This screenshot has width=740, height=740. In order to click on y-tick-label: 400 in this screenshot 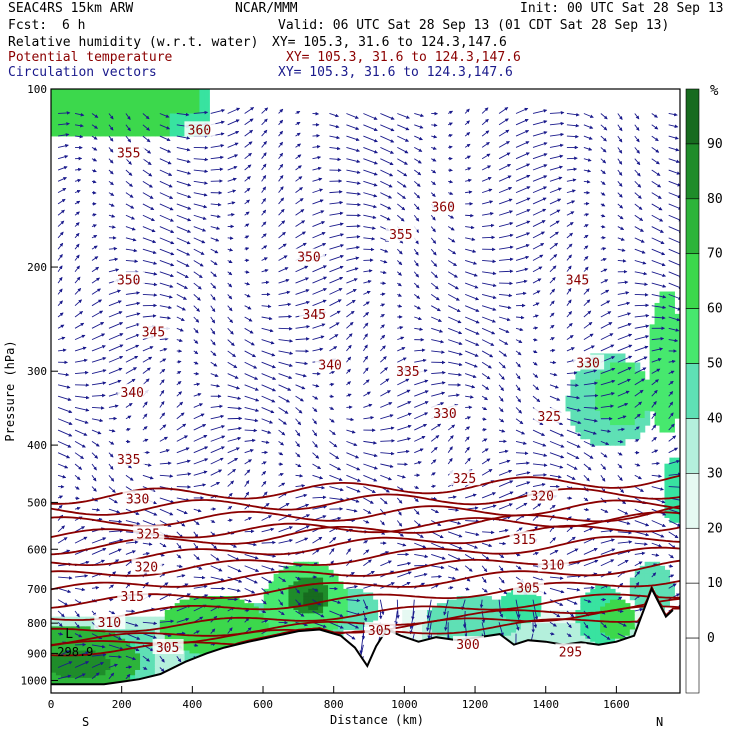, I will do `click(37, 445)`.